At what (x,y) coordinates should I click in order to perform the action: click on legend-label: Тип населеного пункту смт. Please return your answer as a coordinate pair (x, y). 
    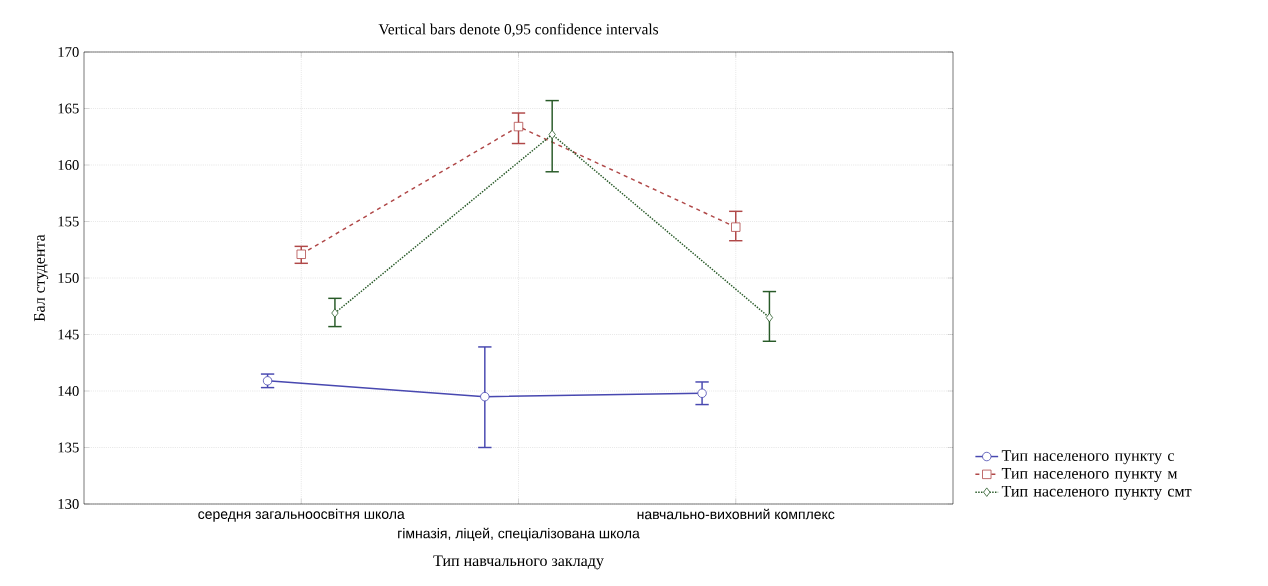
    Looking at the image, I should click on (1096, 492).